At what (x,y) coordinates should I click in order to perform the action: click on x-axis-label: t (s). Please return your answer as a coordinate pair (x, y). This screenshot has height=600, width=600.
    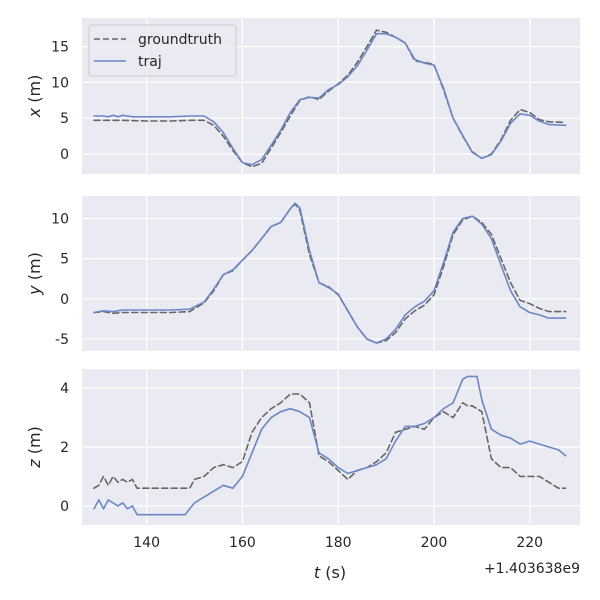
    Looking at the image, I should click on (330, 572).